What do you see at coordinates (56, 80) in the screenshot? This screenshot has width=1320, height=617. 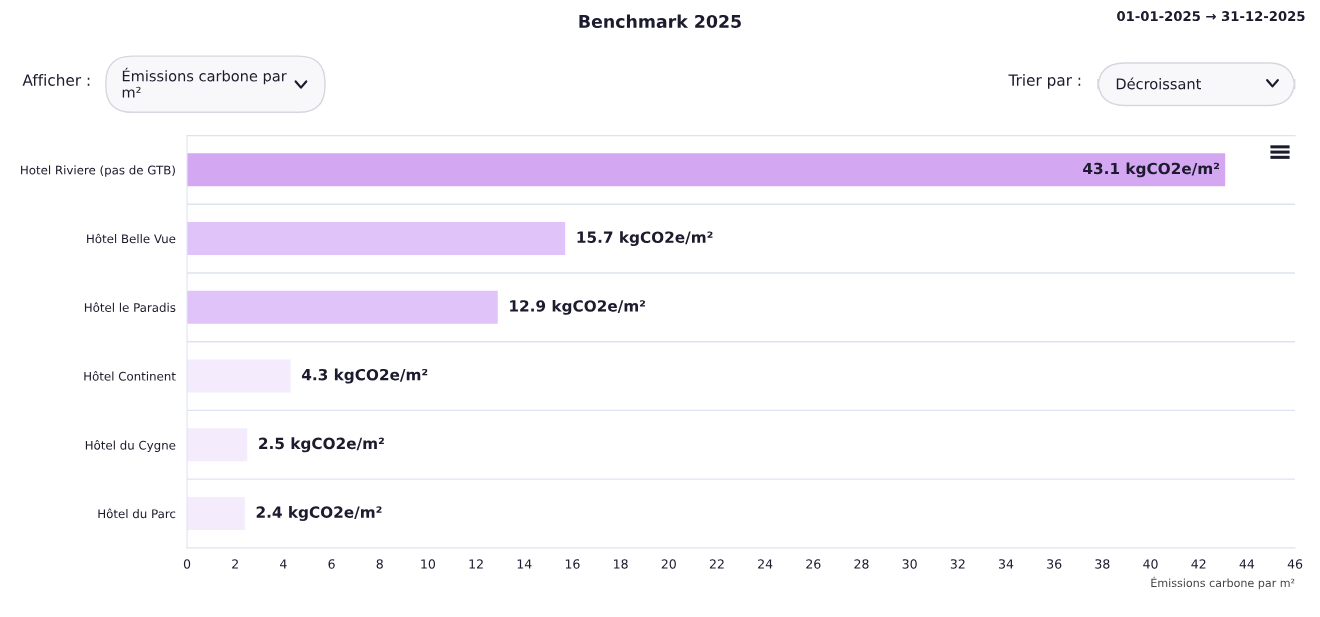 I see `text: Afficher :` at bounding box center [56, 80].